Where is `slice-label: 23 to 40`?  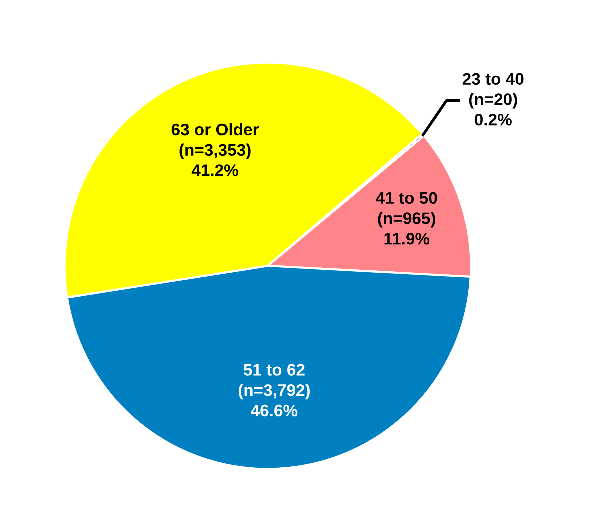 slice-label: 23 to 40 is located at coordinates (493, 79).